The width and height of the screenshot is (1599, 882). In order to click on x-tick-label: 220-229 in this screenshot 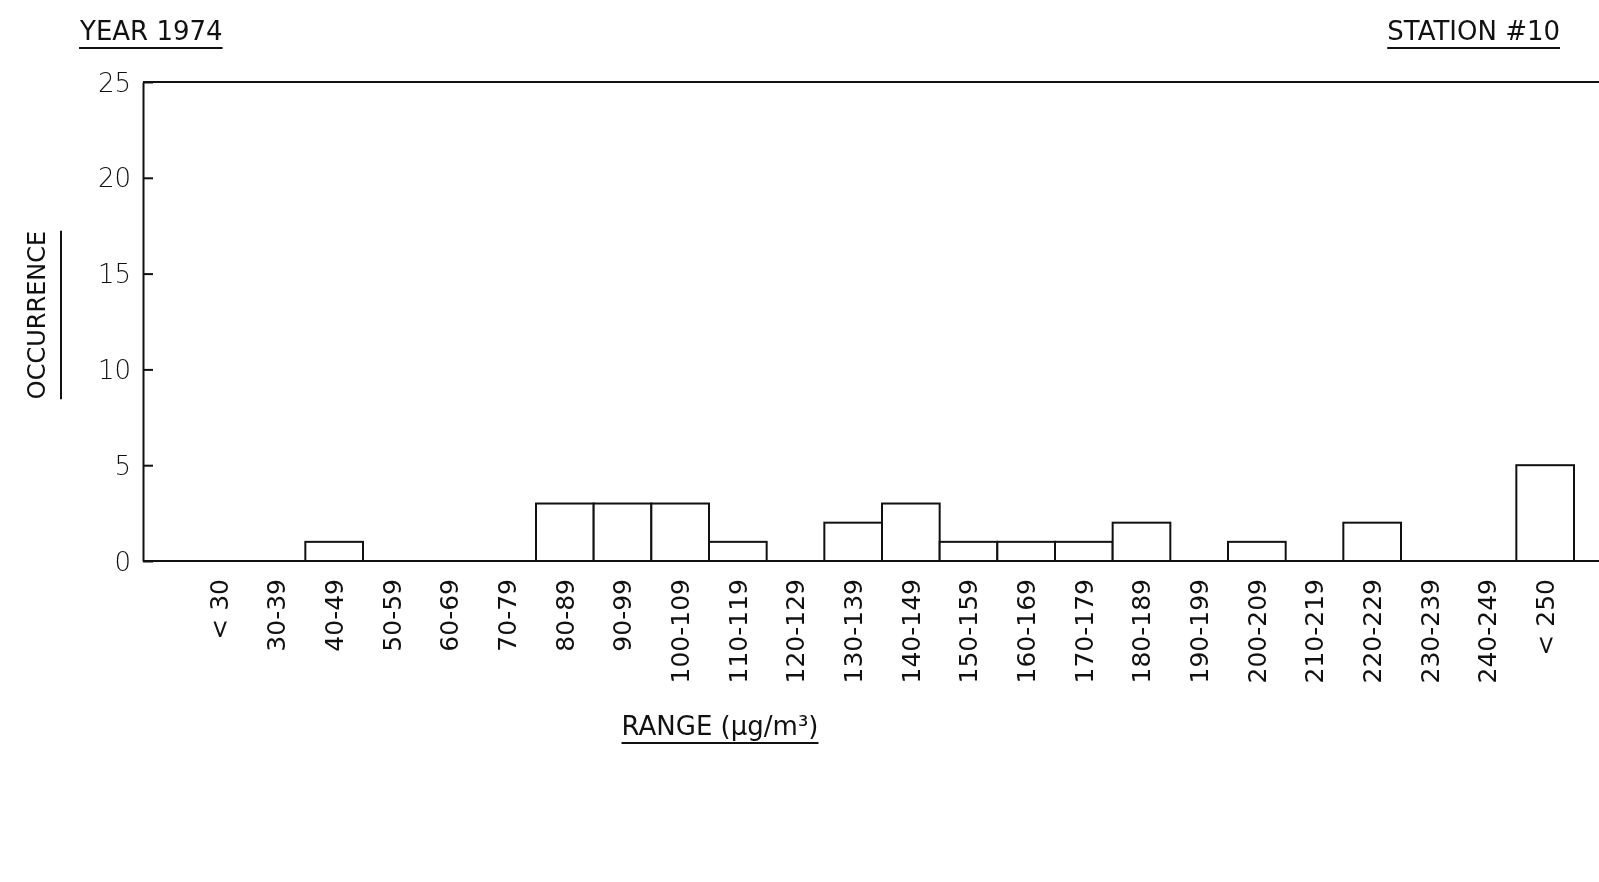, I will do `click(1372, 631)`.